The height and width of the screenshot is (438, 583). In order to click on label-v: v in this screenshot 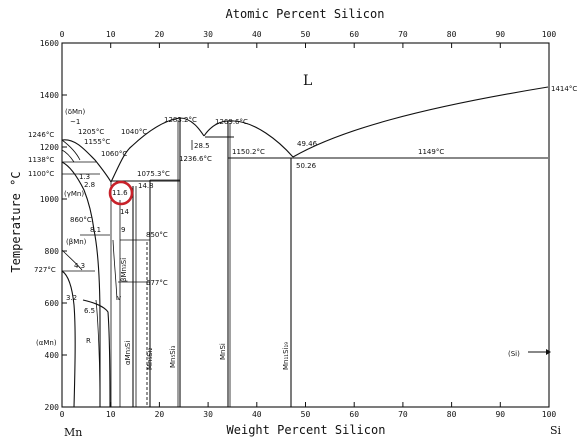, I will do `click(119, 298)`.